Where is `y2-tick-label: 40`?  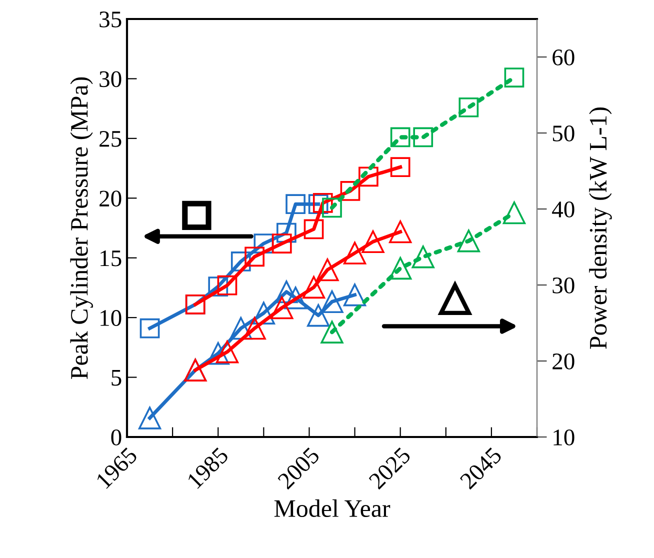
y2-tick-label: 40 is located at coordinates (563, 209).